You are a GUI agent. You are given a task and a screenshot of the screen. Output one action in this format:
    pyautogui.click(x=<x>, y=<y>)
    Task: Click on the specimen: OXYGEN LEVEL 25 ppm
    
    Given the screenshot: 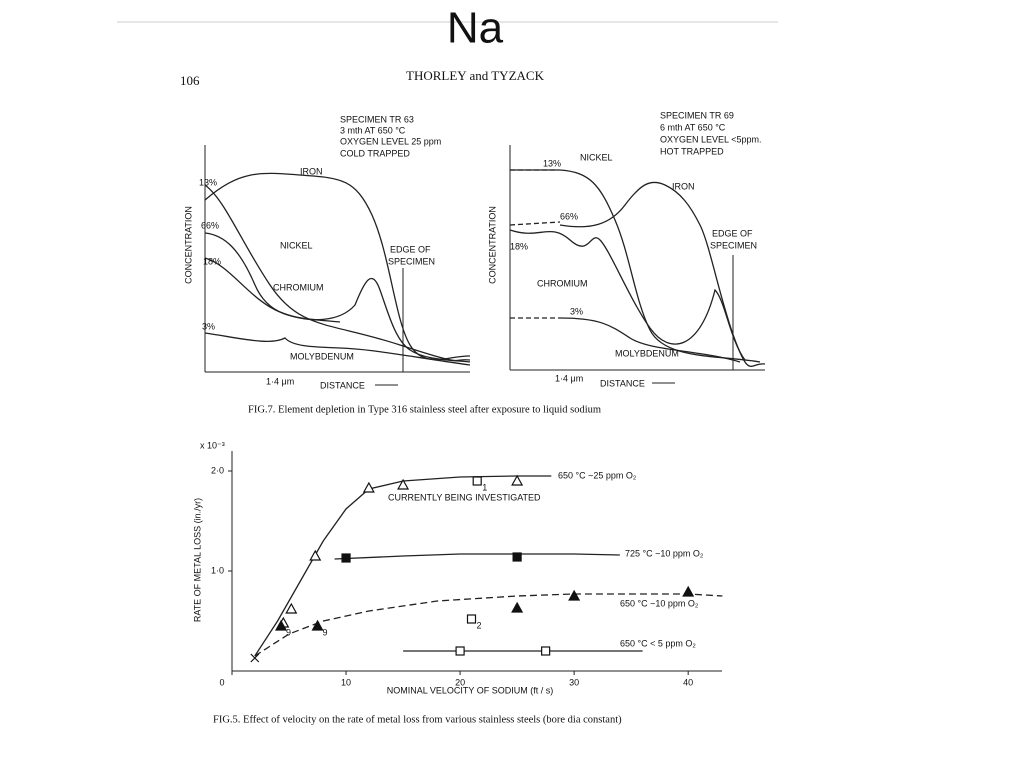 What is the action you would take?
    pyautogui.click(x=390, y=141)
    